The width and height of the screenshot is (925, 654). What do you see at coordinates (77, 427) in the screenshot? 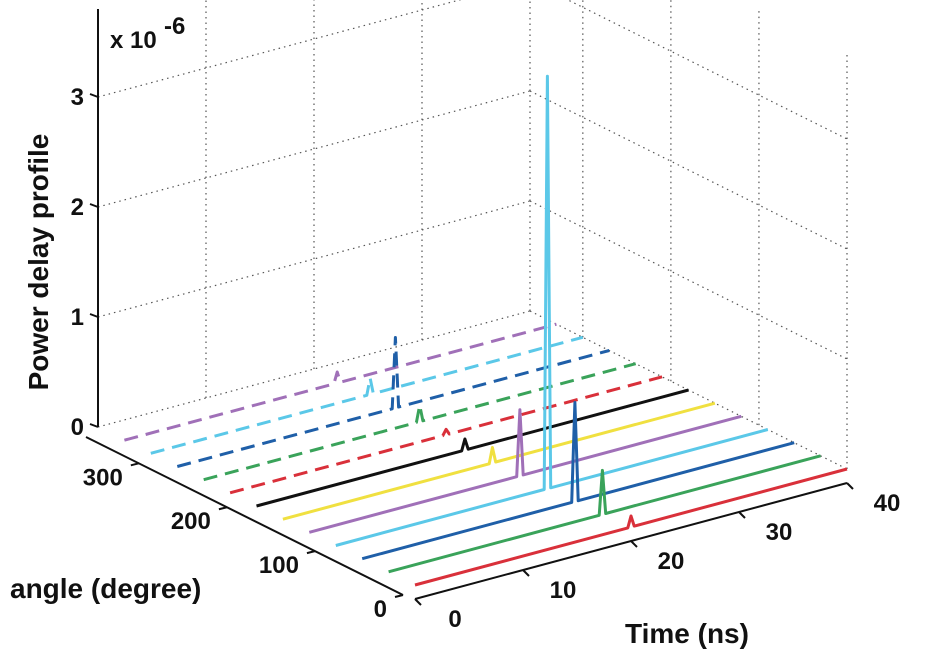
I see `z-tick-label: 0` at bounding box center [77, 427].